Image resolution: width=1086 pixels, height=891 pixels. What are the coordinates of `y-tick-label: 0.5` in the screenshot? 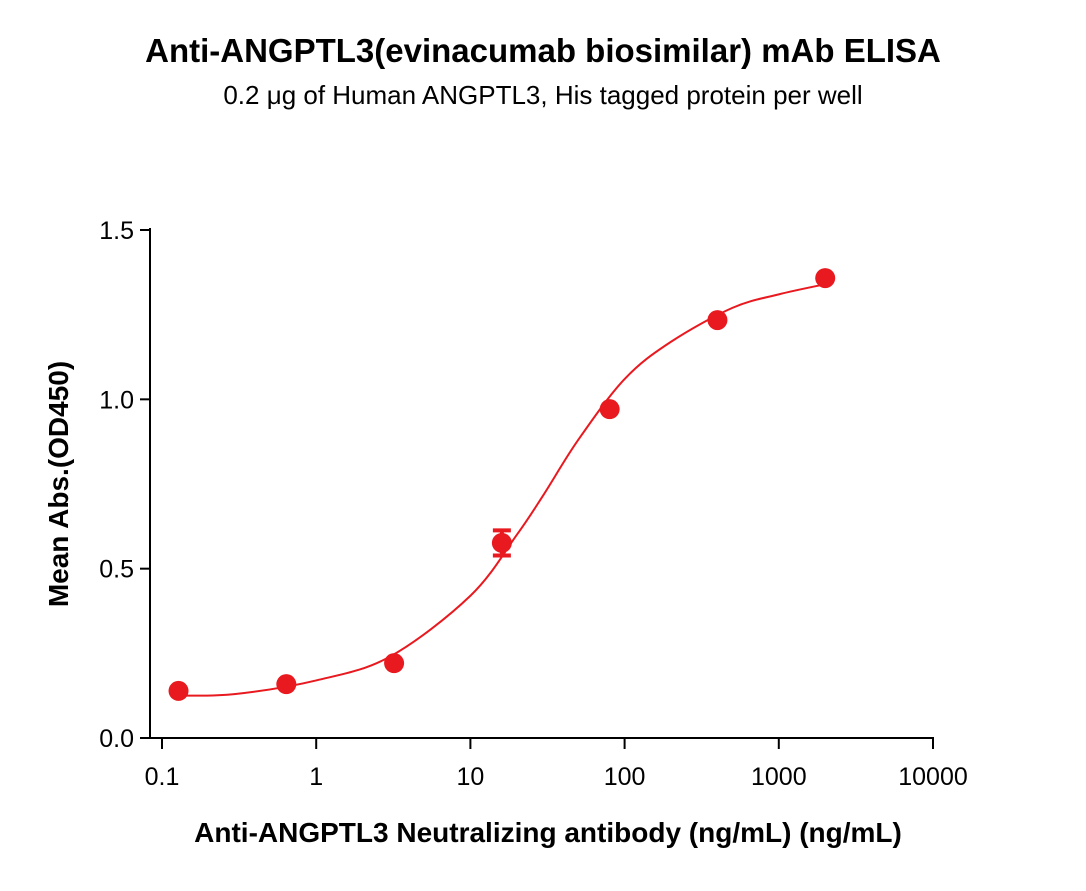 It's located at (116, 570).